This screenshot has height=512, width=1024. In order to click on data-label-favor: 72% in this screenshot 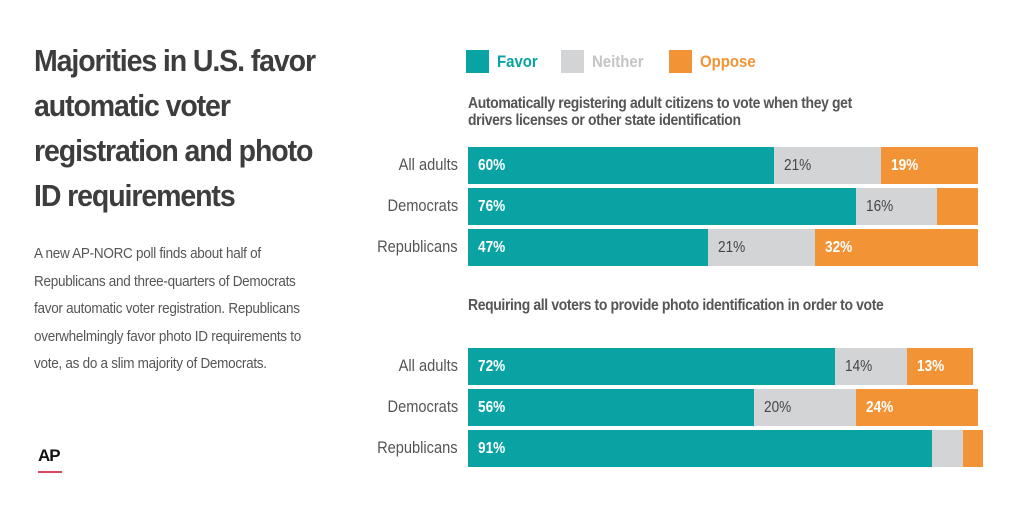, I will do `click(492, 366)`.